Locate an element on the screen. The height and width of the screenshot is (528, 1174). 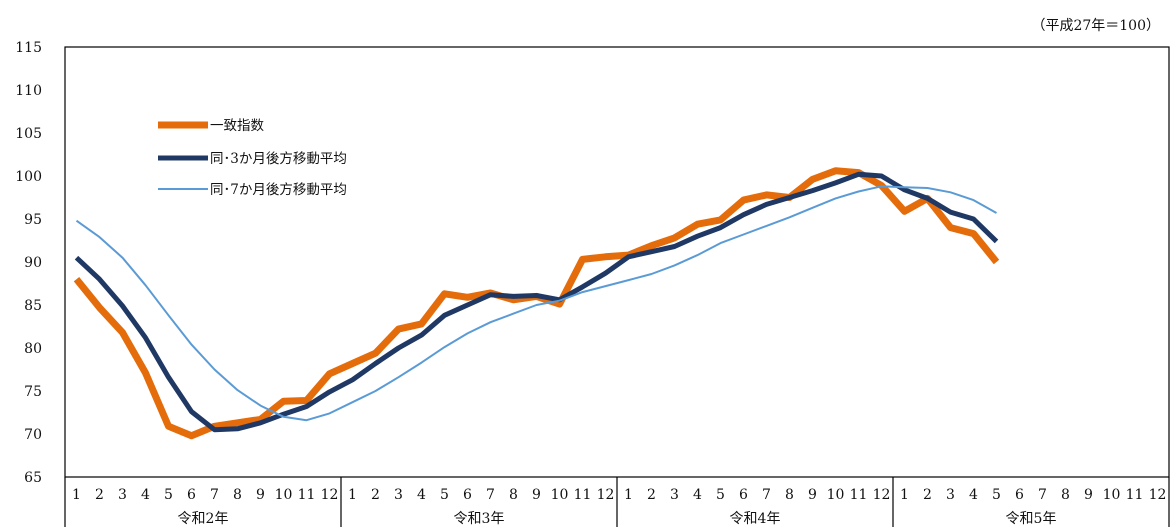
y-axis: 65 70 75 80 85 90 95 100 105 110 115 is located at coordinates (28, 263).